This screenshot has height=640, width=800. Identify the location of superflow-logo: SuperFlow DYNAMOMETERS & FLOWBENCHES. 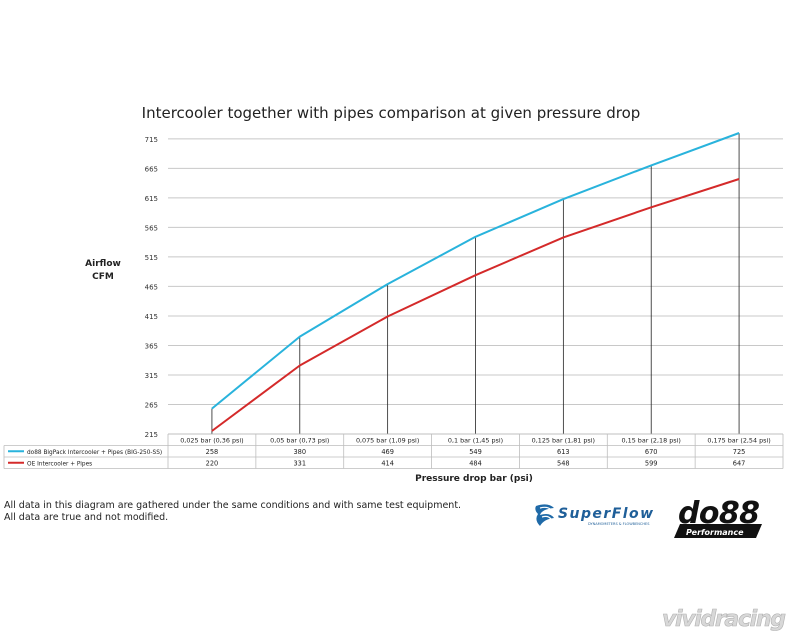
(594, 515).